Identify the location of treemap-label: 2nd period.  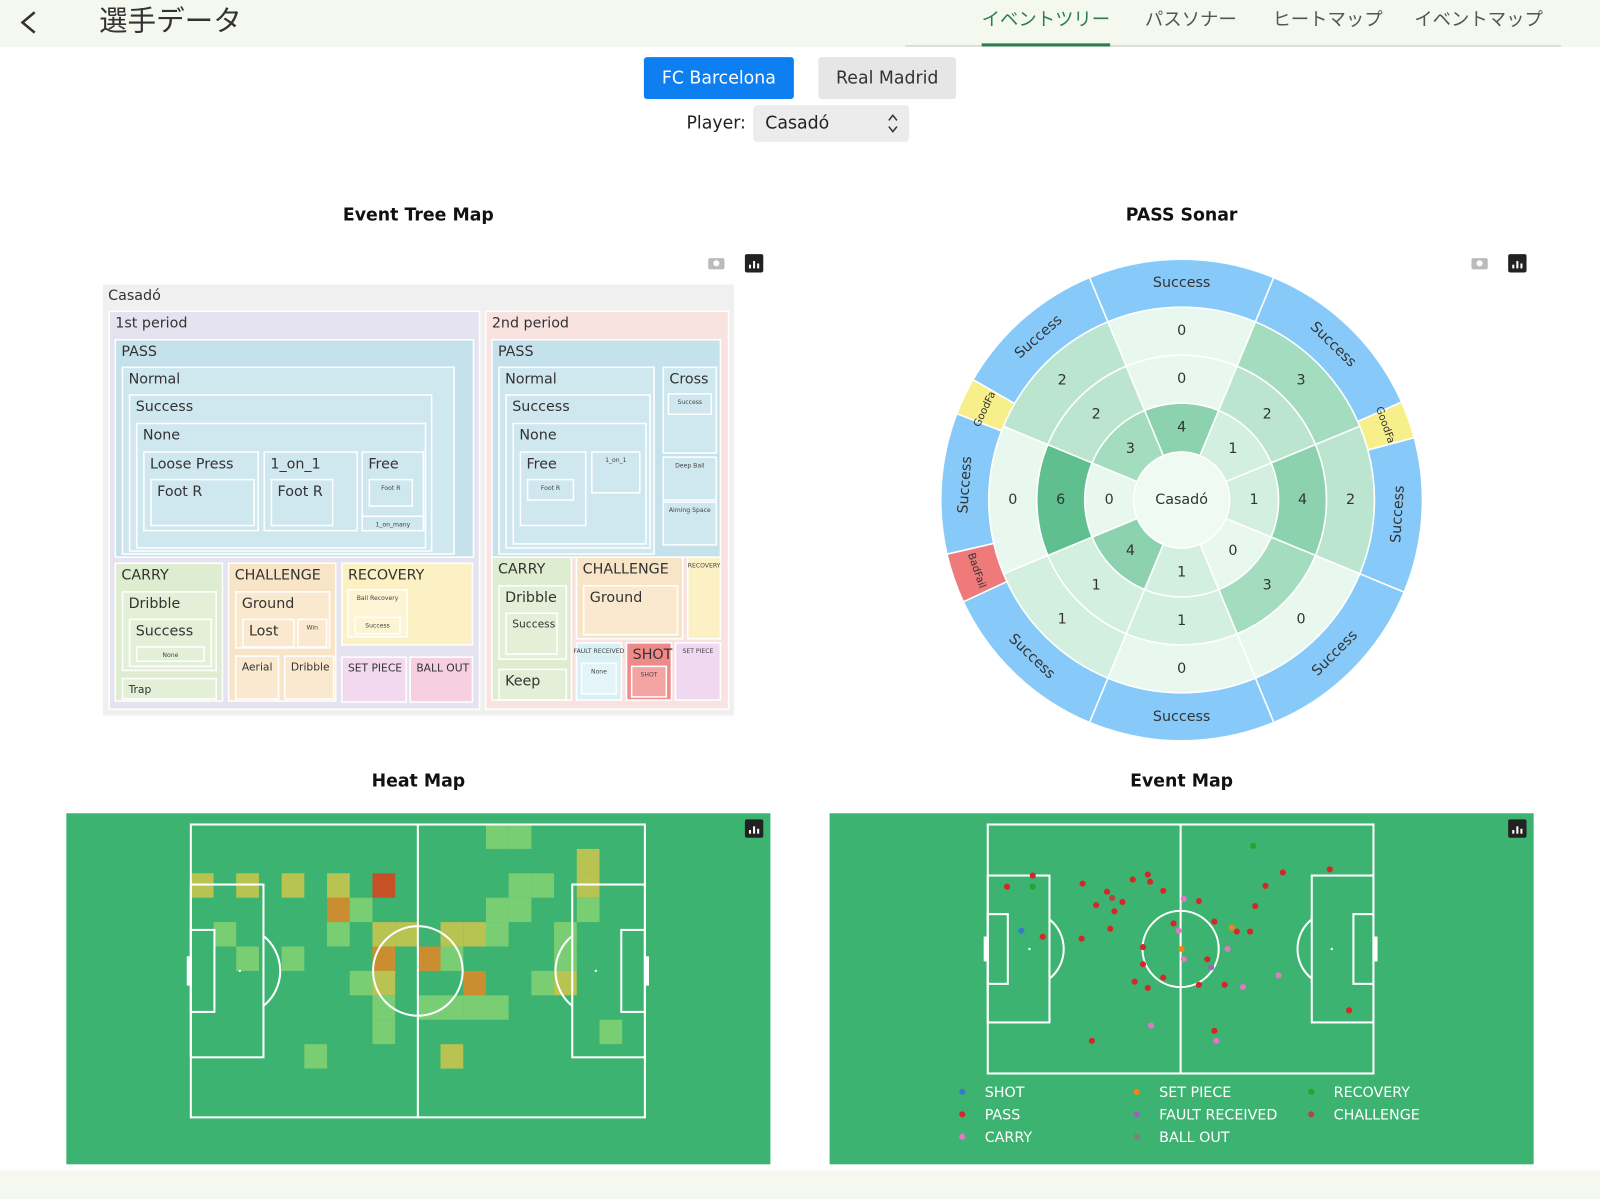
(530, 323).